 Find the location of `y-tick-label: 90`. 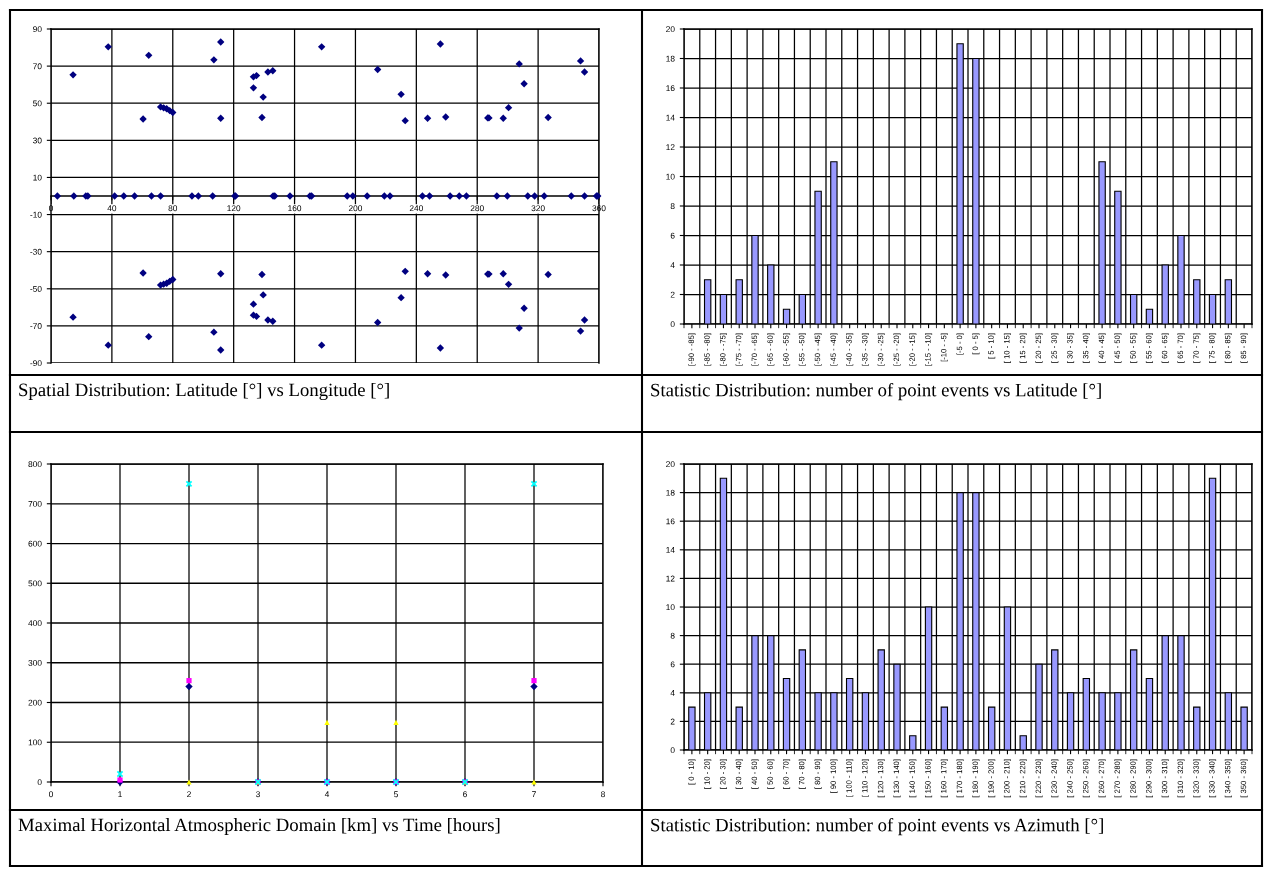

y-tick-label: 90 is located at coordinates (37, 29).